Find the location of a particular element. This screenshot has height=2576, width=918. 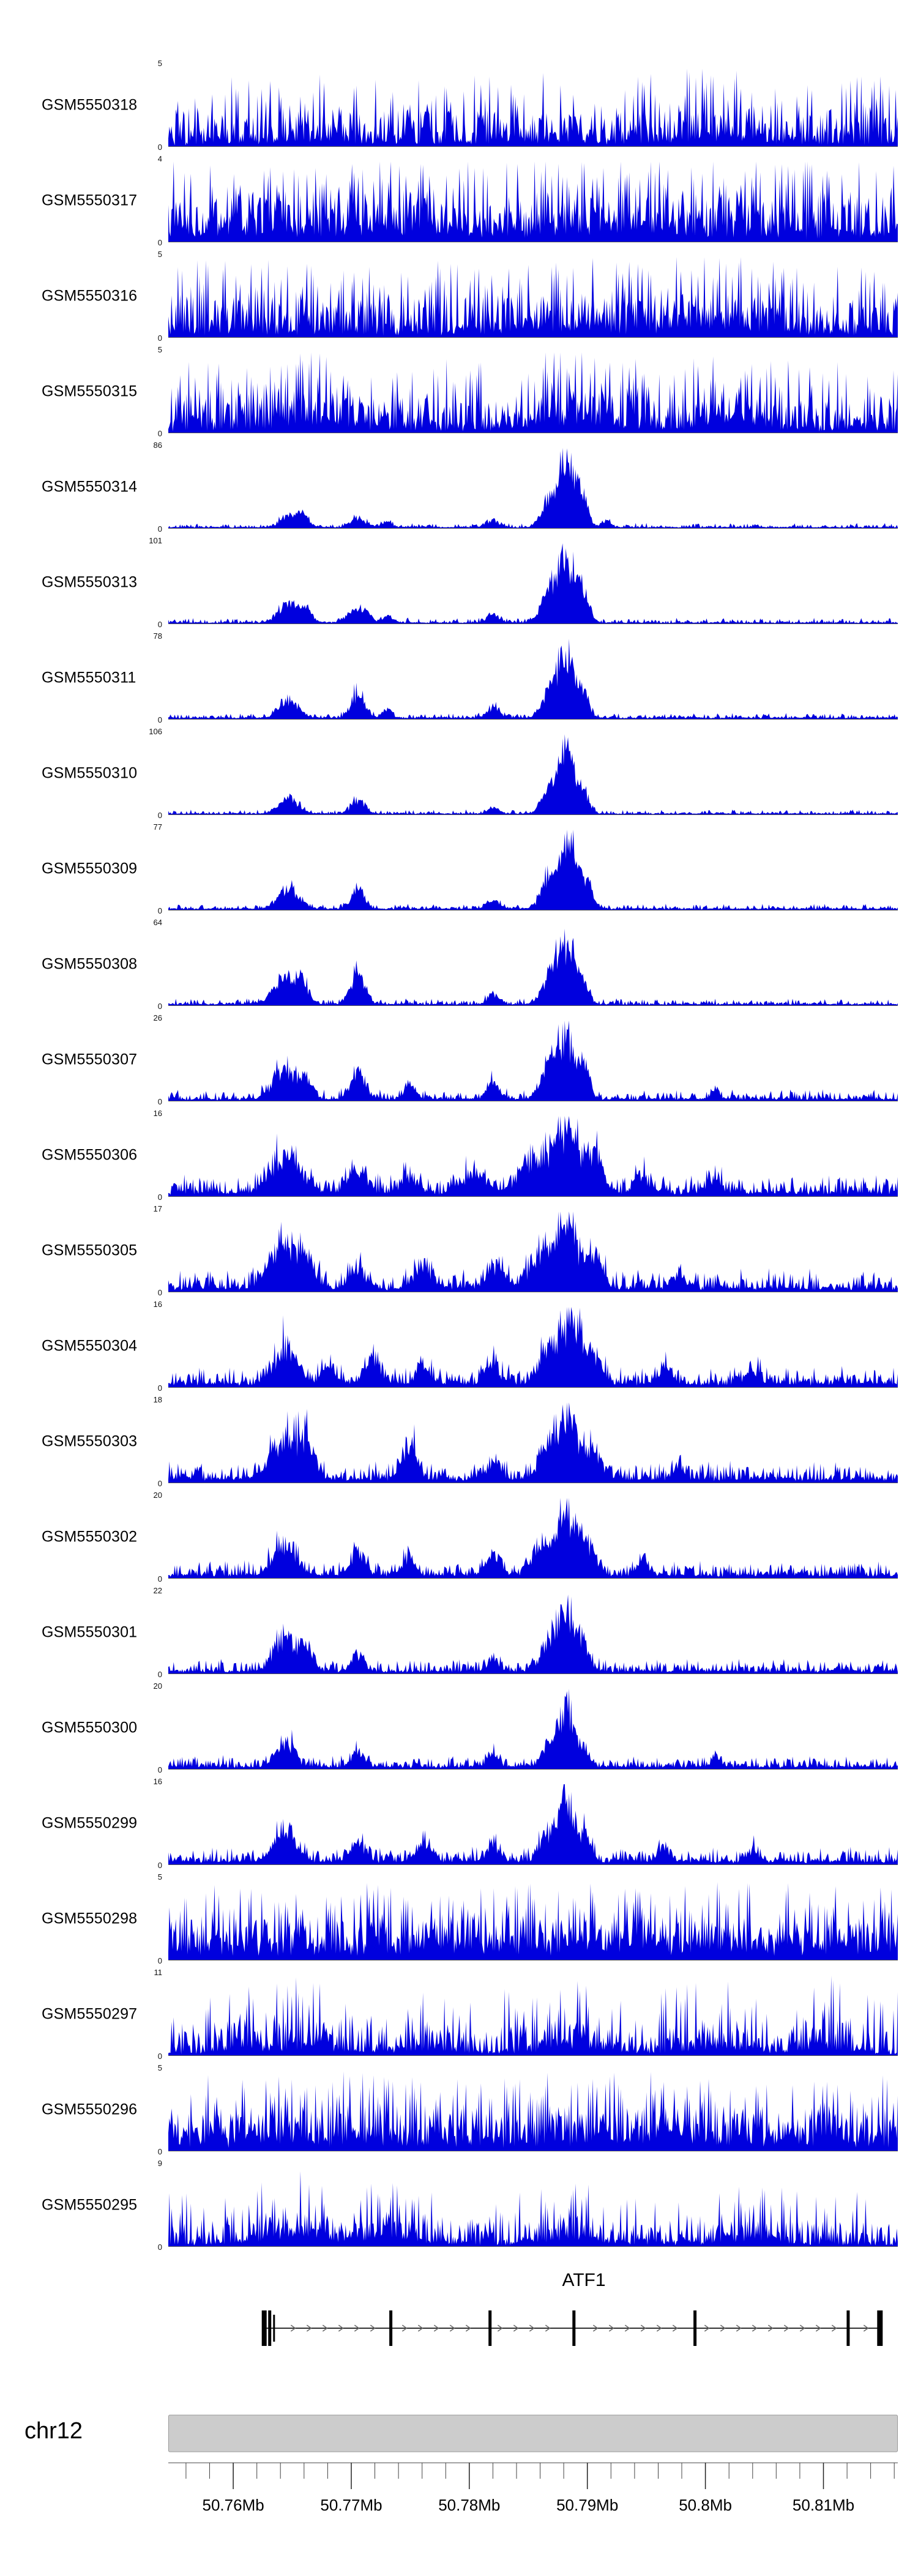

ruler-tick-label: 50.77Mb is located at coordinates (351, 2505).